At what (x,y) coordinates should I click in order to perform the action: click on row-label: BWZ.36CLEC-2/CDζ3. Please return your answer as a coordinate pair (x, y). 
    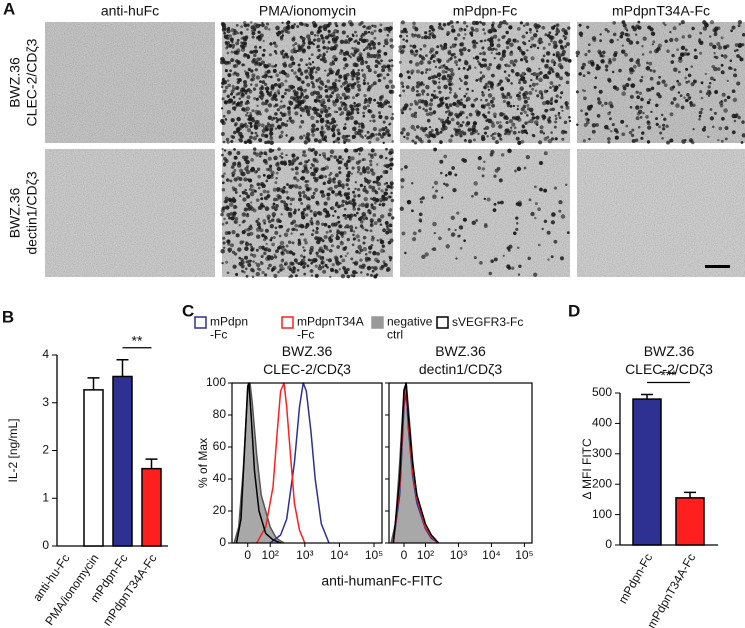
    Looking at the image, I should click on (22, 82).